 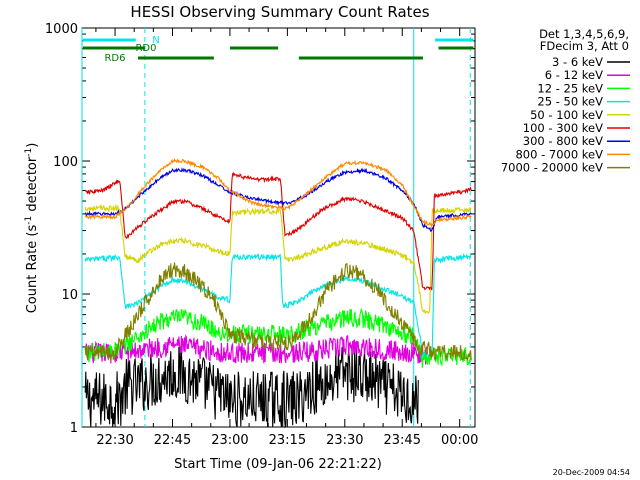 What do you see at coordinates (251, 387) in the screenshot?
I see `series-line-3-6-kev` at bounding box center [251, 387].